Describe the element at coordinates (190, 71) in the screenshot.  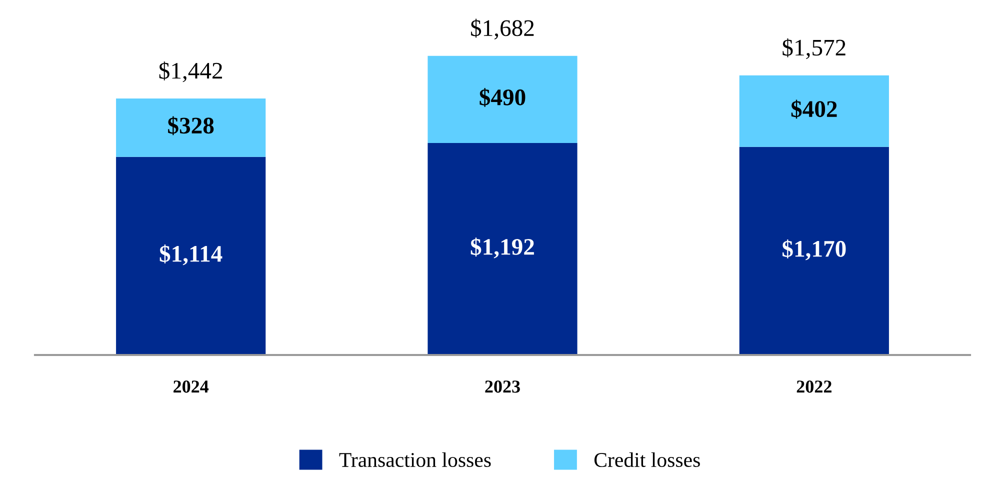
I see `total-label: $1,442` at that location.